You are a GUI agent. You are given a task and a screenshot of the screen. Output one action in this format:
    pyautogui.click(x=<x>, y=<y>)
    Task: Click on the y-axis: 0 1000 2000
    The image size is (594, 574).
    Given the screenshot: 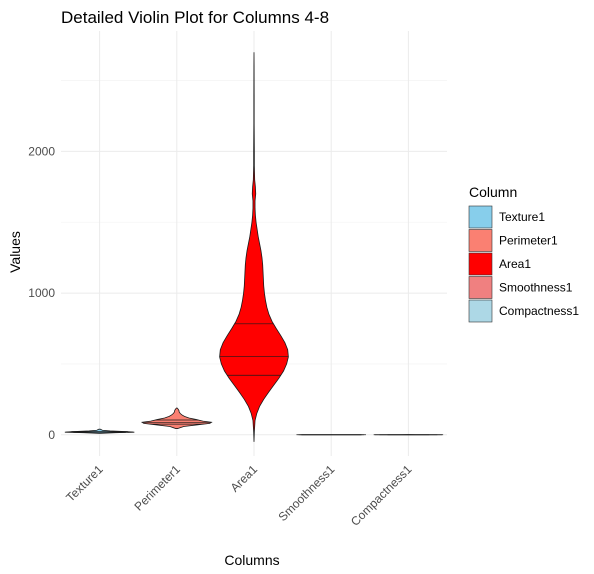 What is the action you would take?
    pyautogui.click(x=41, y=292)
    